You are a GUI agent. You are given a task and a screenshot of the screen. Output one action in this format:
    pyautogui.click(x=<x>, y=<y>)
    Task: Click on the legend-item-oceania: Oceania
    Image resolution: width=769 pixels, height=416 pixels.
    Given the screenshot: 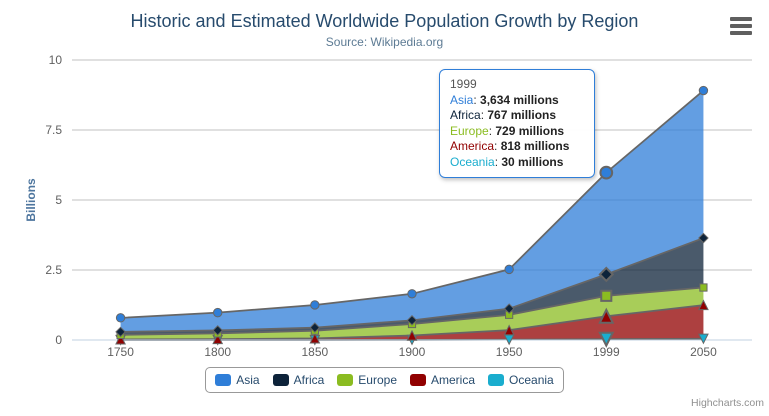 What is the action you would take?
    pyautogui.click(x=521, y=380)
    